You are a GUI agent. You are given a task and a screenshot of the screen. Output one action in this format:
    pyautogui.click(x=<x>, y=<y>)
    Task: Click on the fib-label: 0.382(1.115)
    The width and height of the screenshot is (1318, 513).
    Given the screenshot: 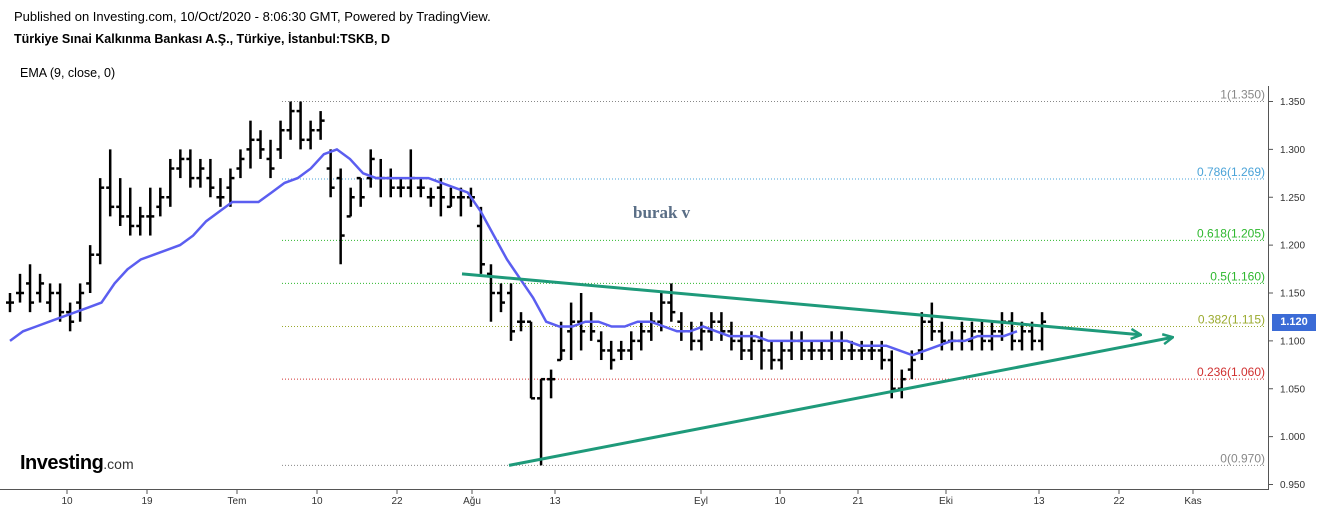 What is the action you would take?
    pyautogui.click(x=1231, y=320)
    